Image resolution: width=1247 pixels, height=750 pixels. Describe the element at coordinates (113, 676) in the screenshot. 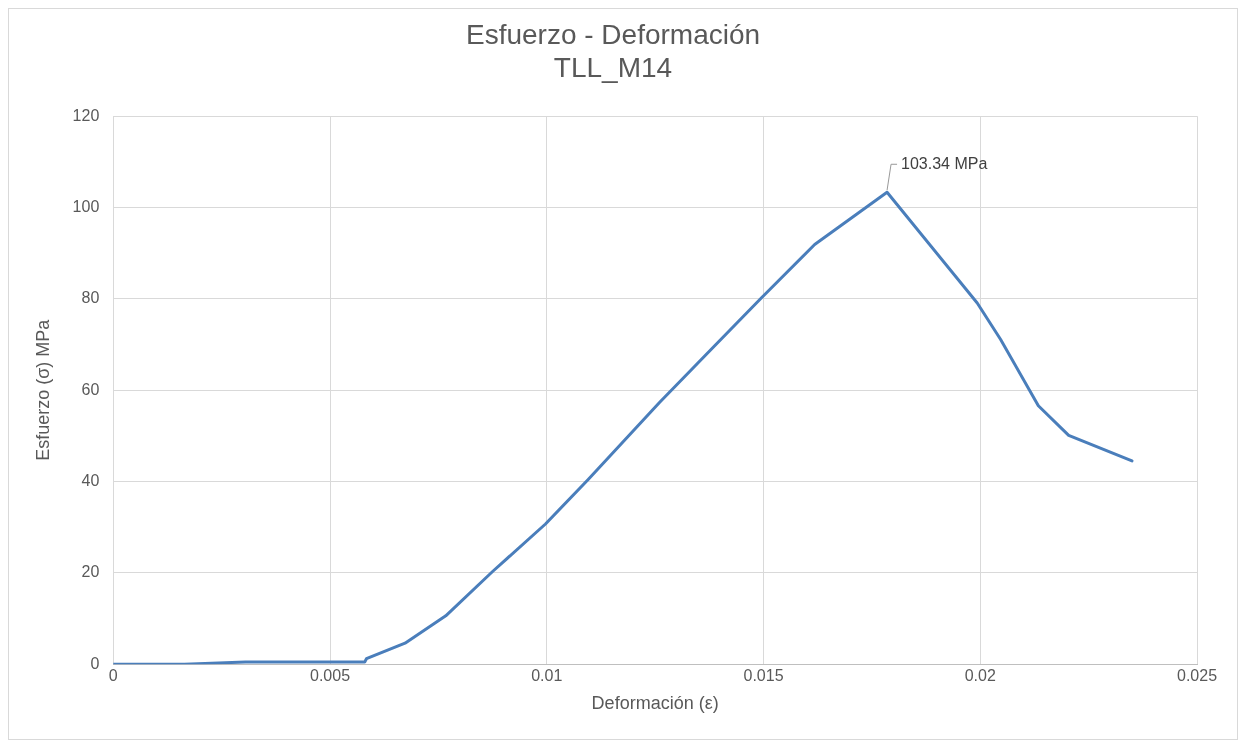

I see `x-tick-label: 0` at that location.